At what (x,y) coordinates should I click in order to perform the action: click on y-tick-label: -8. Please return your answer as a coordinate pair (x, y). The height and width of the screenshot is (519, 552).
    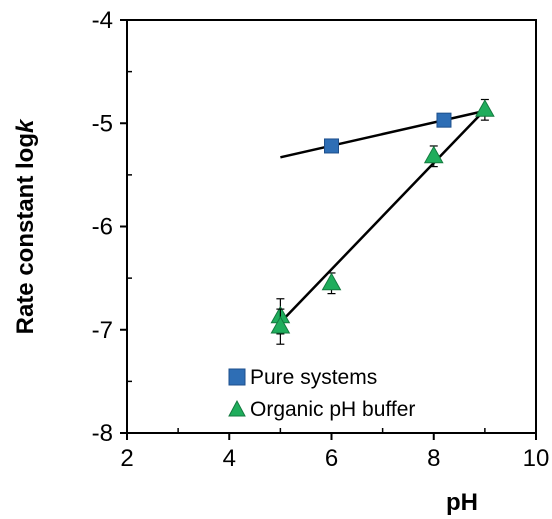
    Looking at the image, I should click on (102, 433).